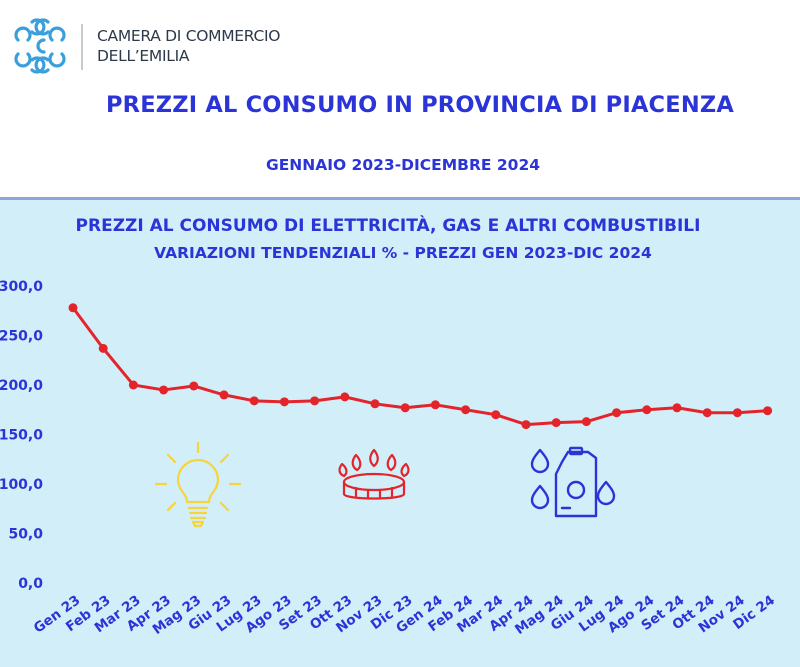  Describe the element at coordinates (21, 485) in the screenshot. I see `y-tick-label: 100,0` at that location.